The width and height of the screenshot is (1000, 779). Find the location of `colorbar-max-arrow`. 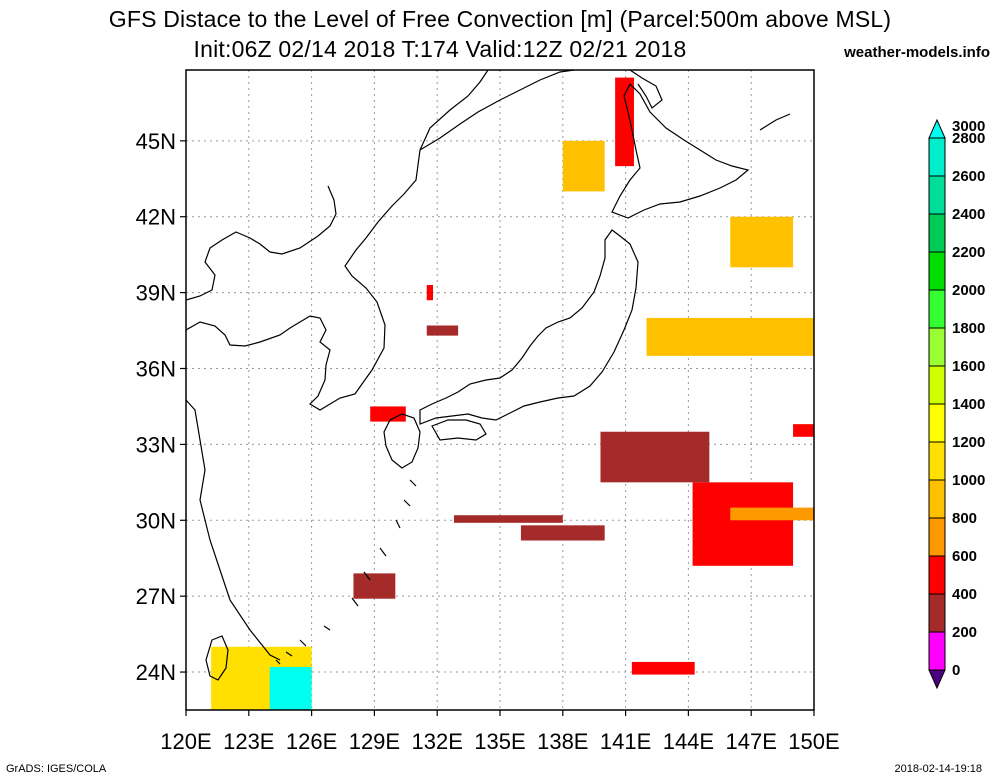

colorbar-max-arrow is located at coordinates (937, 128).